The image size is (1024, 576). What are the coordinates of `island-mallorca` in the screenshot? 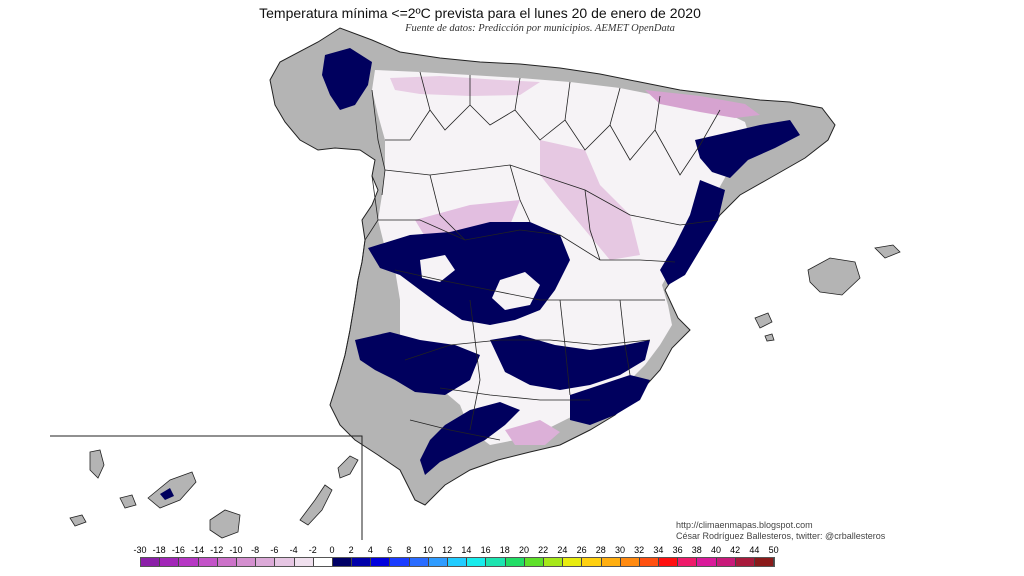 It's located at (834, 276).